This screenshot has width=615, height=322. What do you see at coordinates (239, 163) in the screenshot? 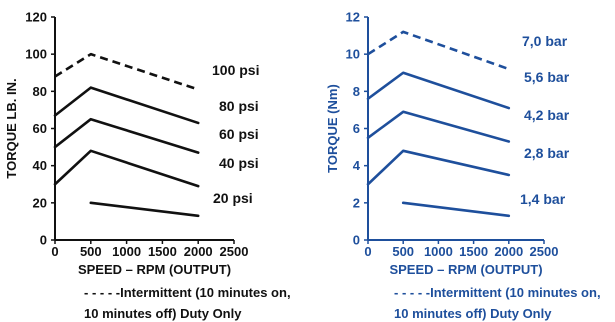
I see `series-label-4: 40 psi` at bounding box center [239, 163].